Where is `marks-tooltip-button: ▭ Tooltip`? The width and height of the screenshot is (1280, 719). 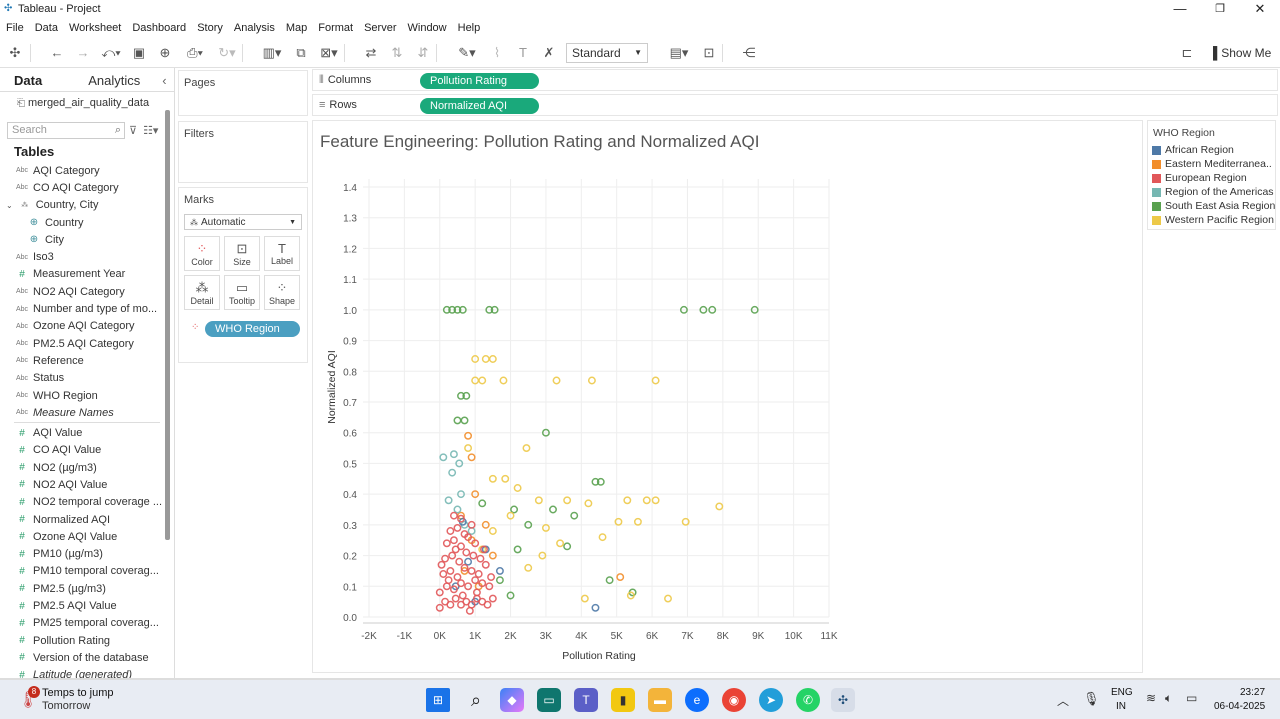
marks-tooltip-button: ▭ Tooltip is located at coordinates (242, 292).